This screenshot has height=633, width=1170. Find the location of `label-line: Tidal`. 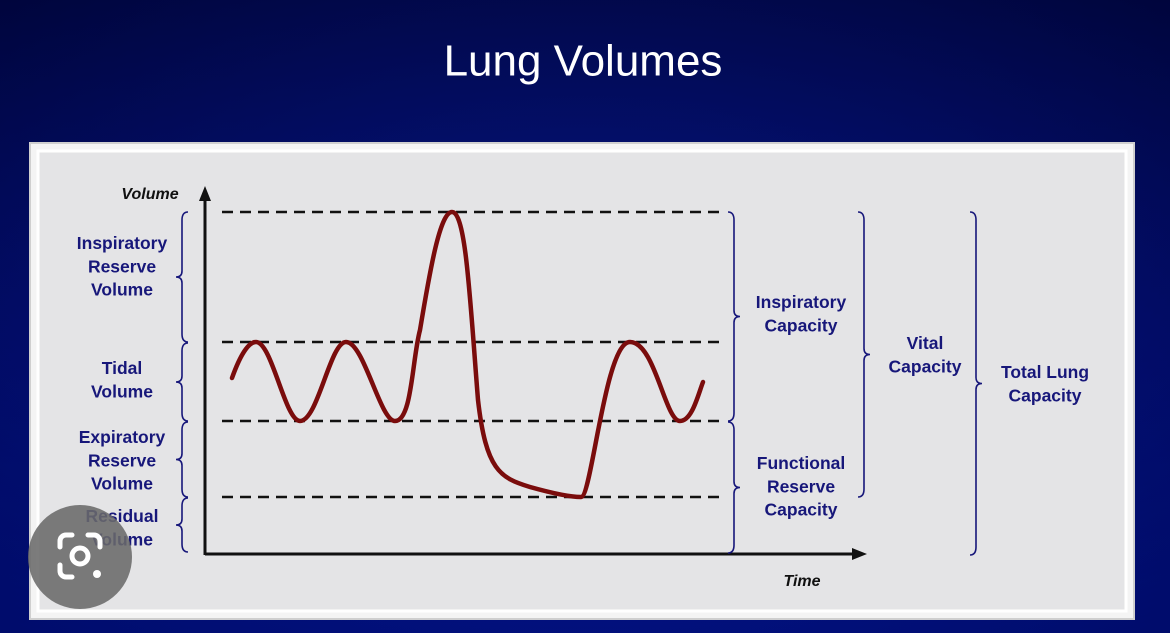

label-line: Tidal is located at coordinates (122, 368).